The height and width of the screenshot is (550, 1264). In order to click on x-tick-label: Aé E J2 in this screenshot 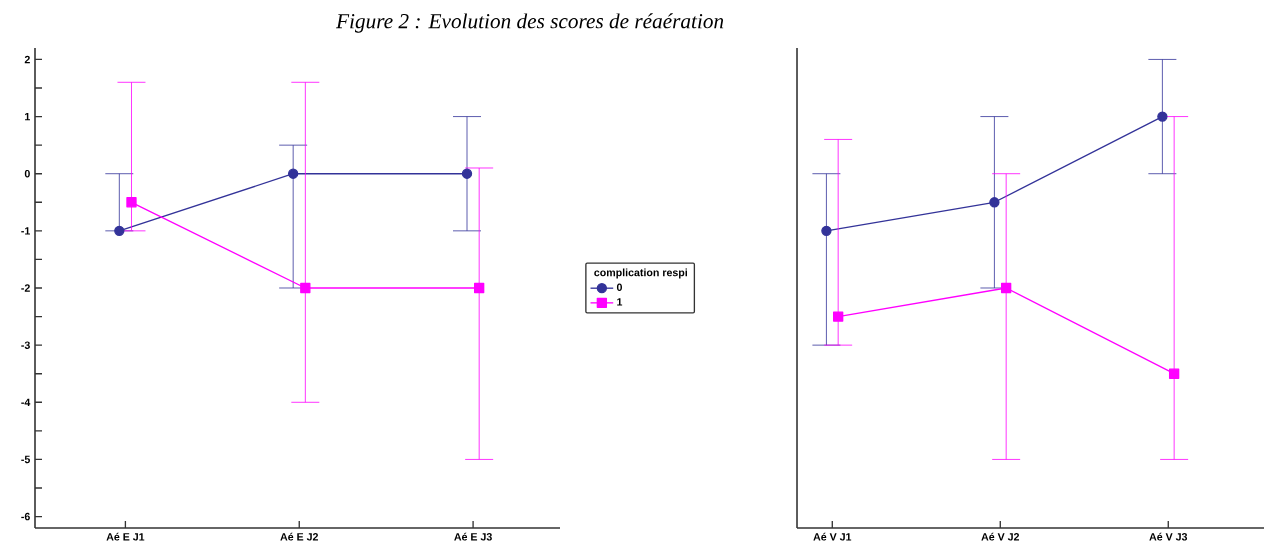, I will do `click(299, 536)`.